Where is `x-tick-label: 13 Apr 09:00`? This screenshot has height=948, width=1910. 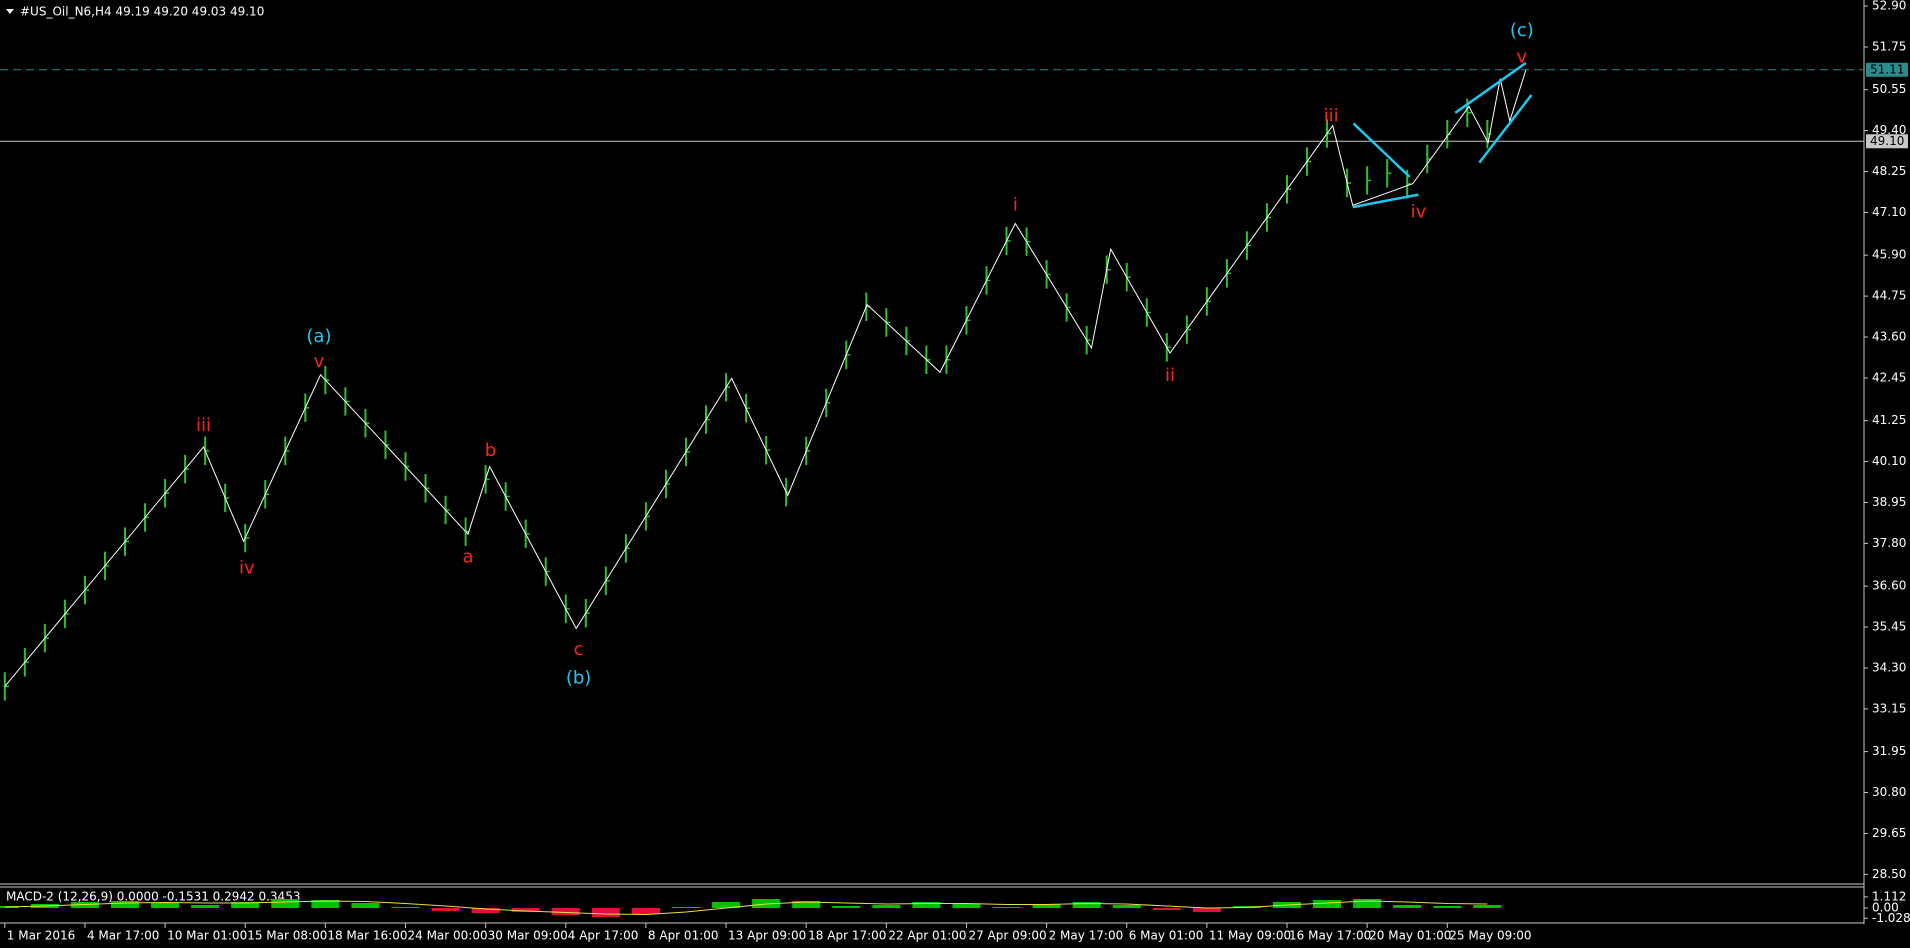 x-tick-label: 13 Apr 09:00 is located at coordinates (767, 936).